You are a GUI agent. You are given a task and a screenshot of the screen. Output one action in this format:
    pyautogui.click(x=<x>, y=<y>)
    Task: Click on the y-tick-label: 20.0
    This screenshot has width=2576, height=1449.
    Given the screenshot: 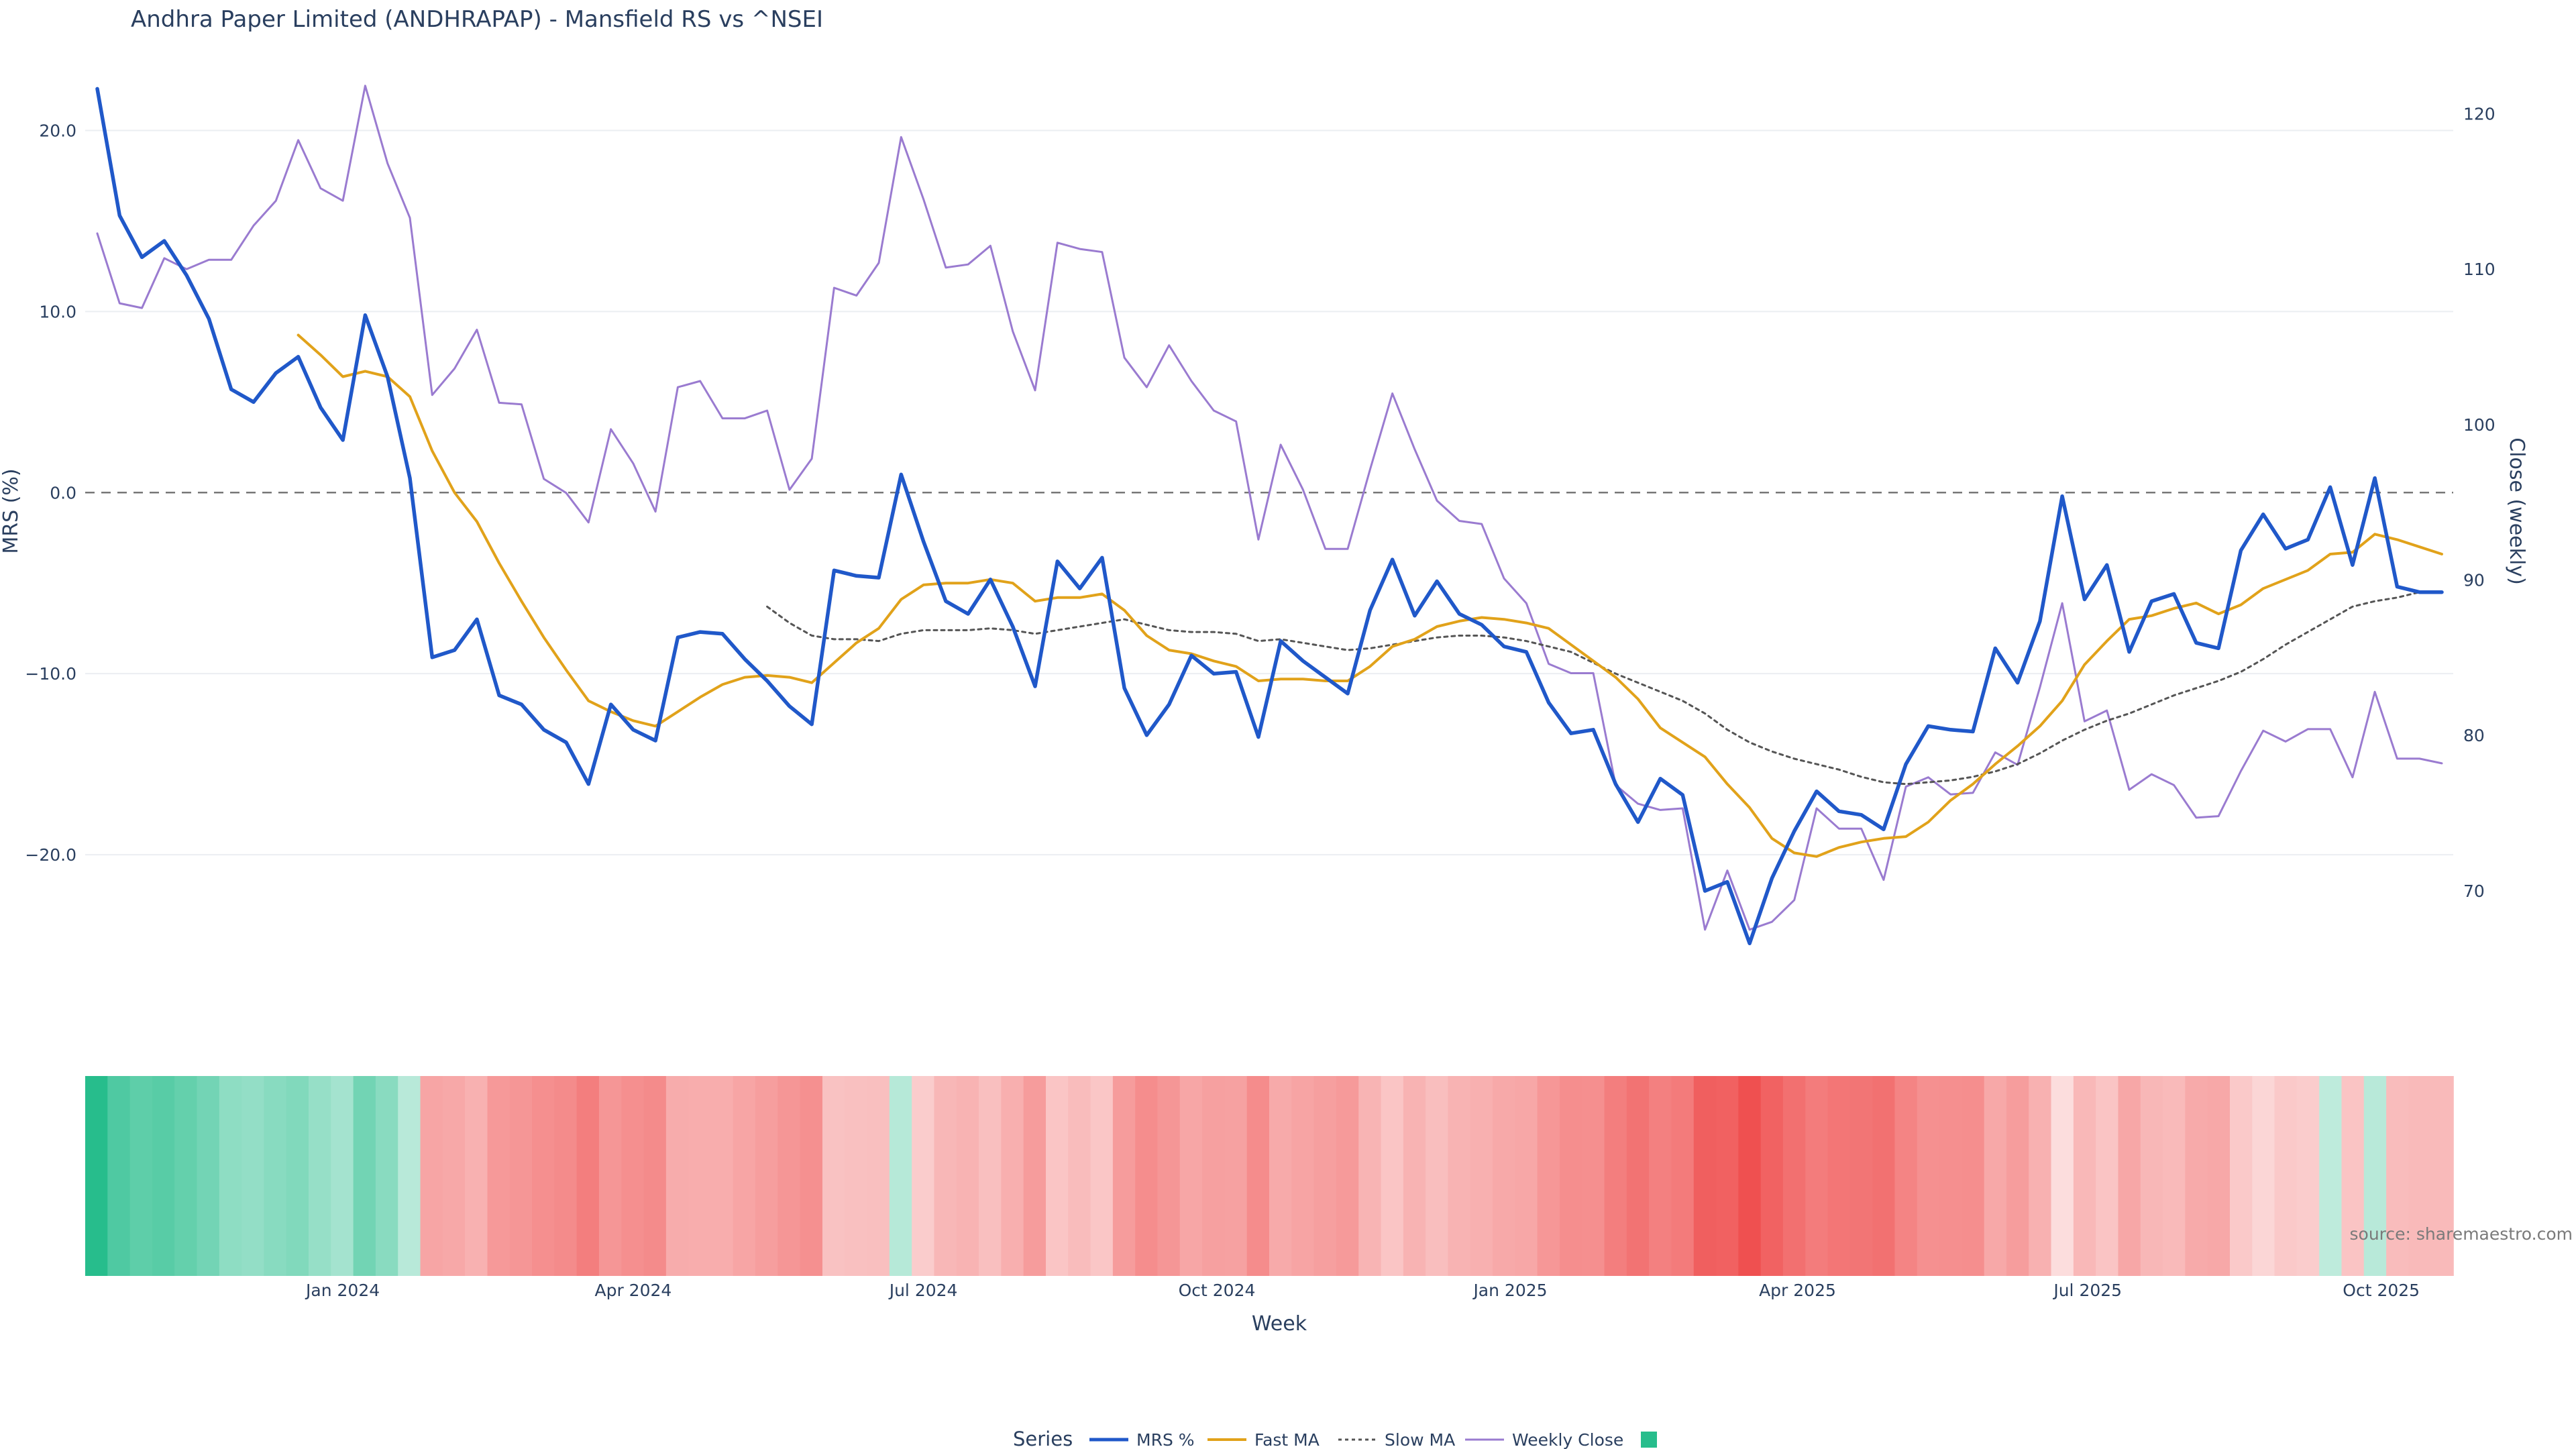 What is the action you would take?
    pyautogui.click(x=57, y=130)
    